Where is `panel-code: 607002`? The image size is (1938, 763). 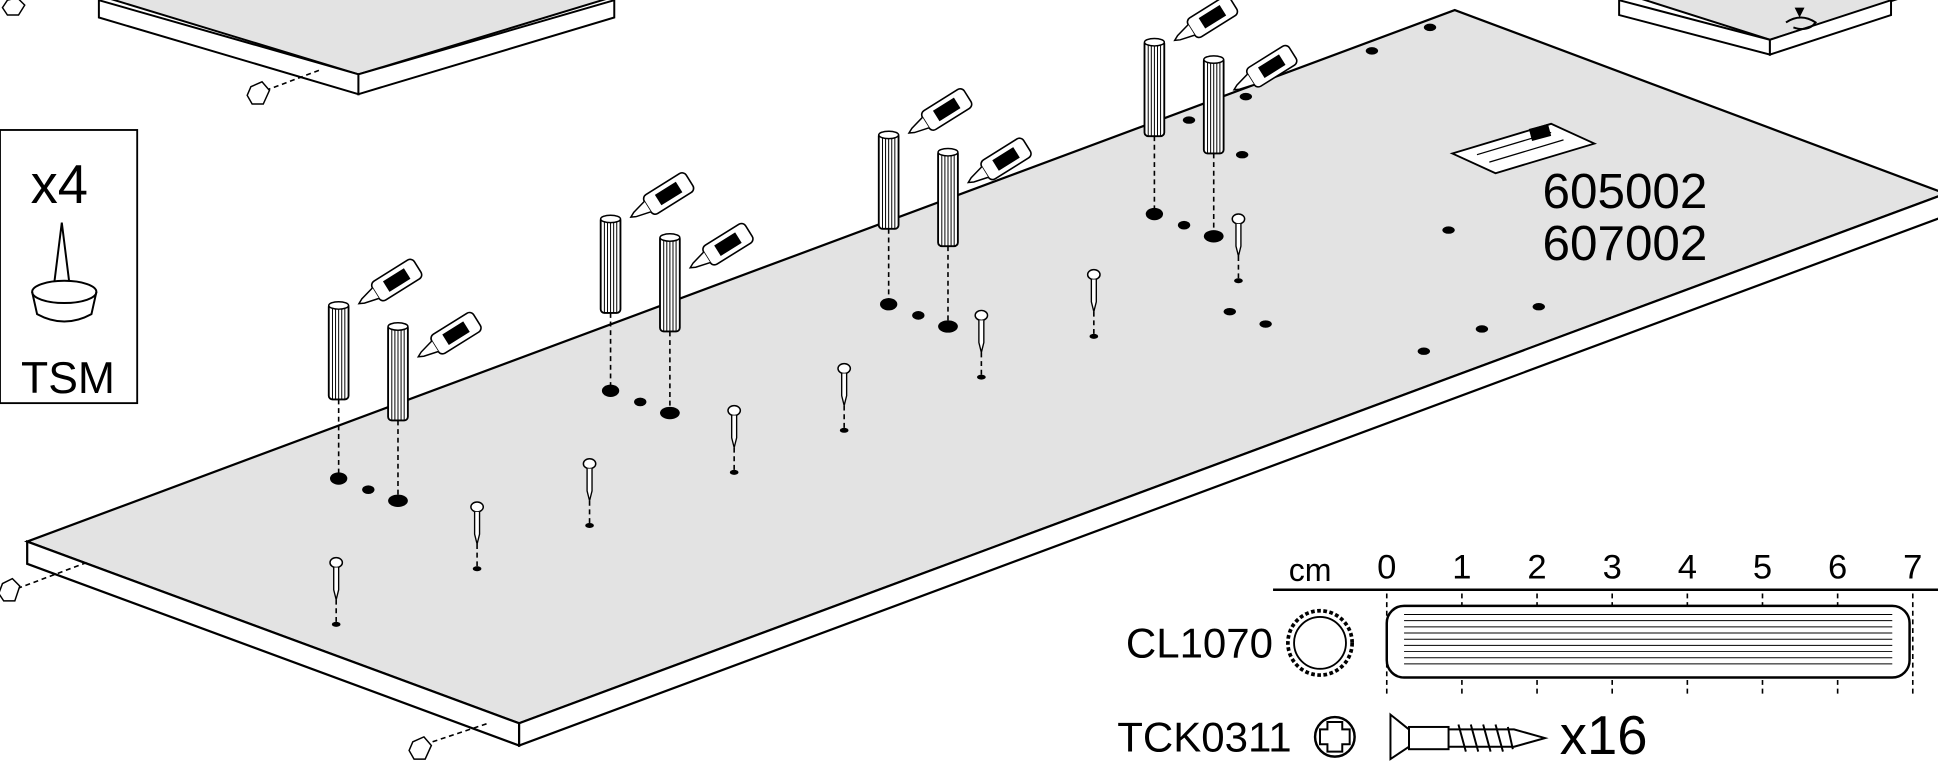 panel-code: 607002 is located at coordinates (1624, 243).